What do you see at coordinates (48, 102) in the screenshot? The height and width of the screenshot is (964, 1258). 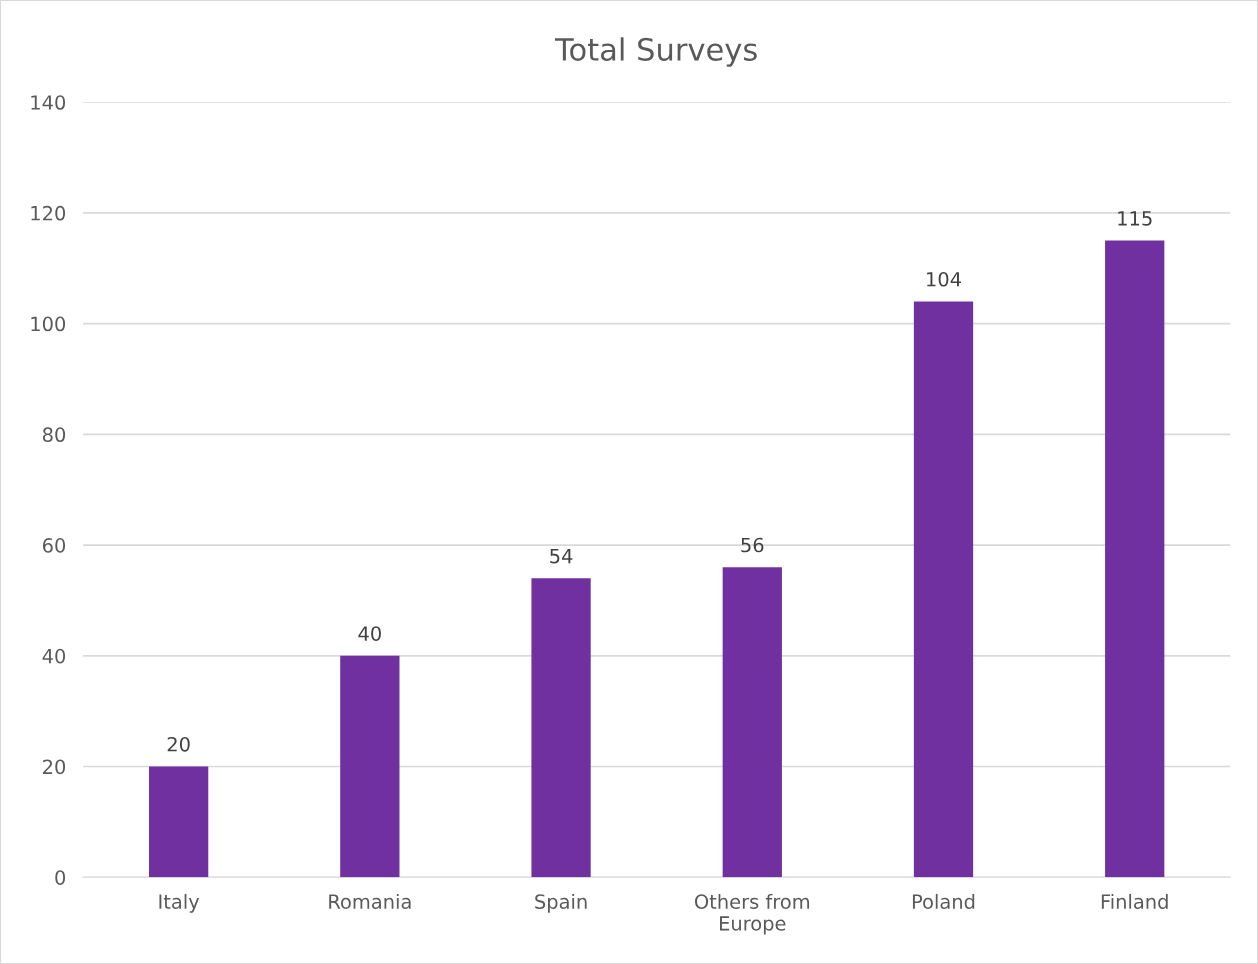 I see `y-tick-label: 140` at bounding box center [48, 102].